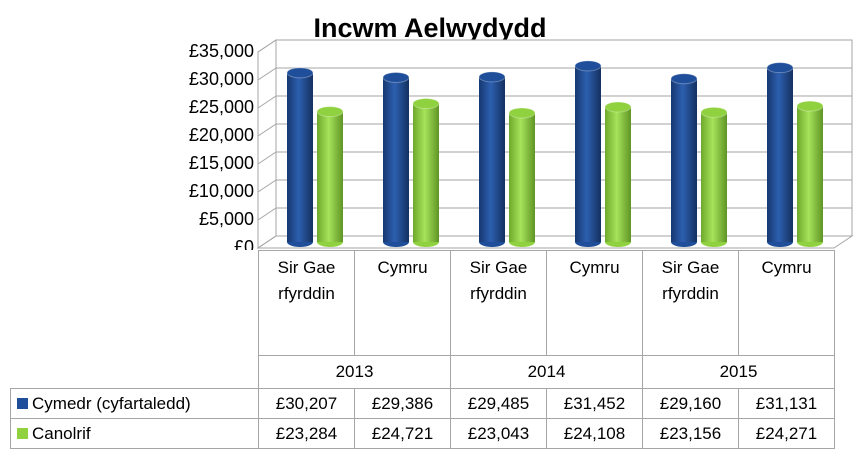 This screenshot has width=855, height=455. I want to click on value-cell: £29,160, so click(690, 403).